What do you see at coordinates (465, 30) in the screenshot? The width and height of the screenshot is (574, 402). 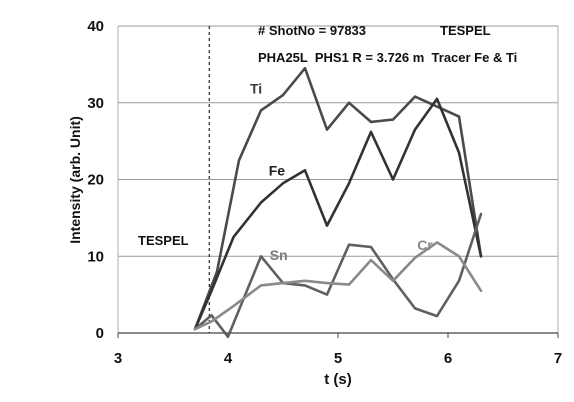 I see `header-tespel: TESPEL` at bounding box center [465, 30].